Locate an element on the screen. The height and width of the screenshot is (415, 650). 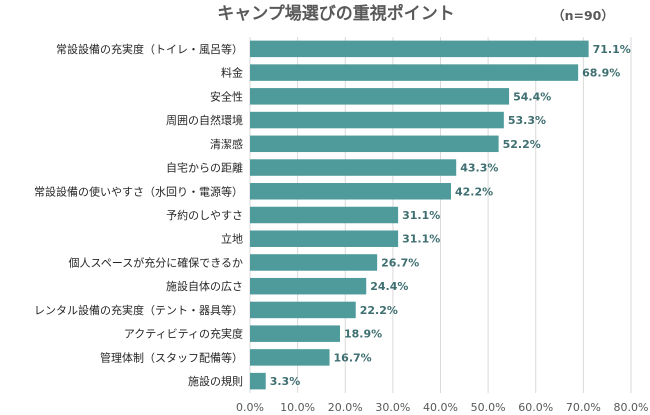
x-tick-label: 40.0% is located at coordinates (440, 407).